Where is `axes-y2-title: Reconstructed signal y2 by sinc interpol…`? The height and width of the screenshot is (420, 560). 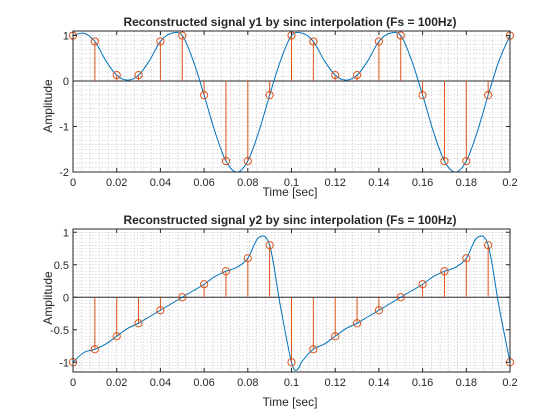
axes-y2-title: Reconstructed signal y2 by sinc interpol… is located at coordinates (289, 220).